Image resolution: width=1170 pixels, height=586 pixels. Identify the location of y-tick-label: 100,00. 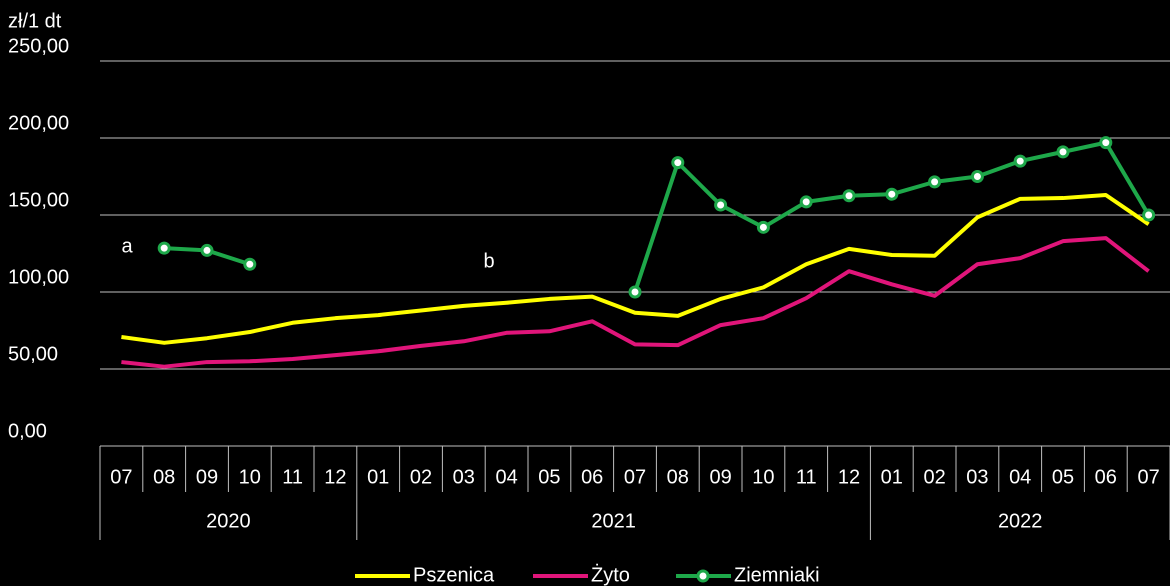
(38, 277).